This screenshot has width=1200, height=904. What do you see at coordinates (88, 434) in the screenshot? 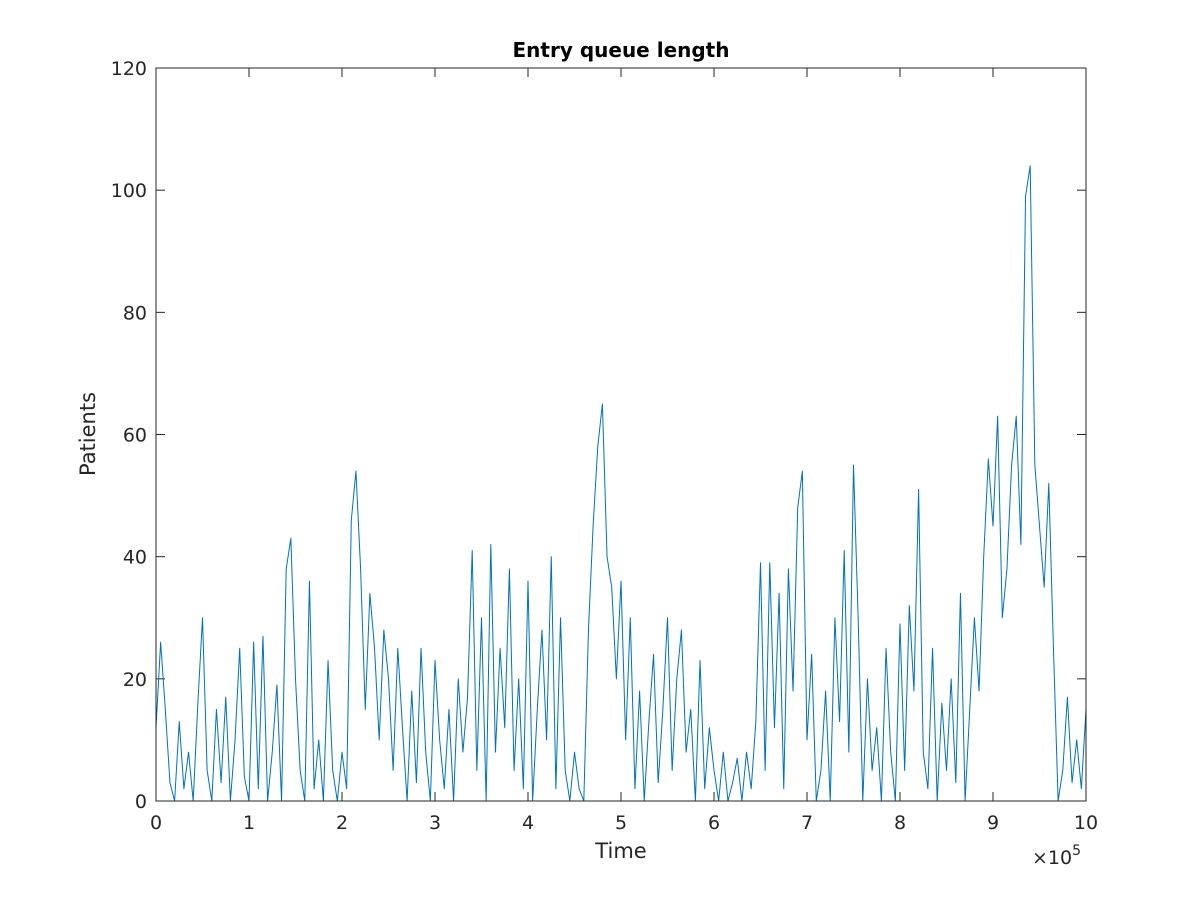
I see `y-axis-label: Patients` at bounding box center [88, 434].